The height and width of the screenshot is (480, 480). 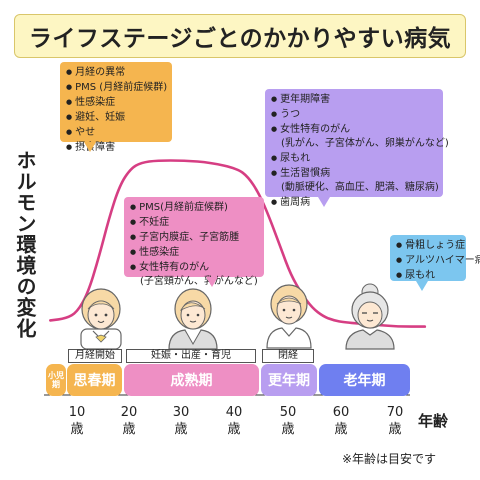 I want to click on title-banner: ライフステージごとのかかりやすい病気, so click(x=240, y=36).